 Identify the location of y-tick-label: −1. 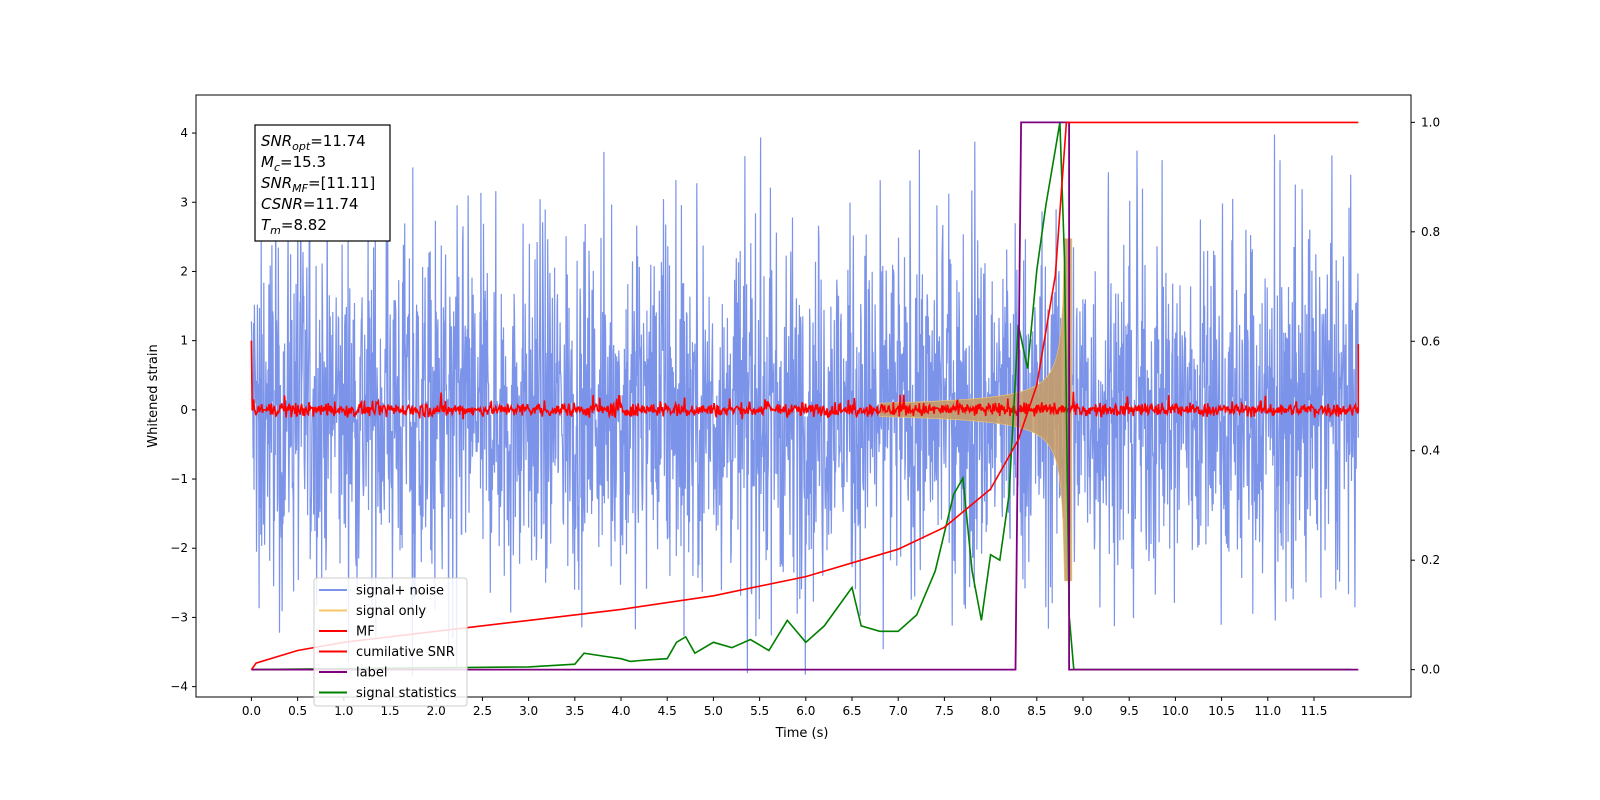
(179, 479).